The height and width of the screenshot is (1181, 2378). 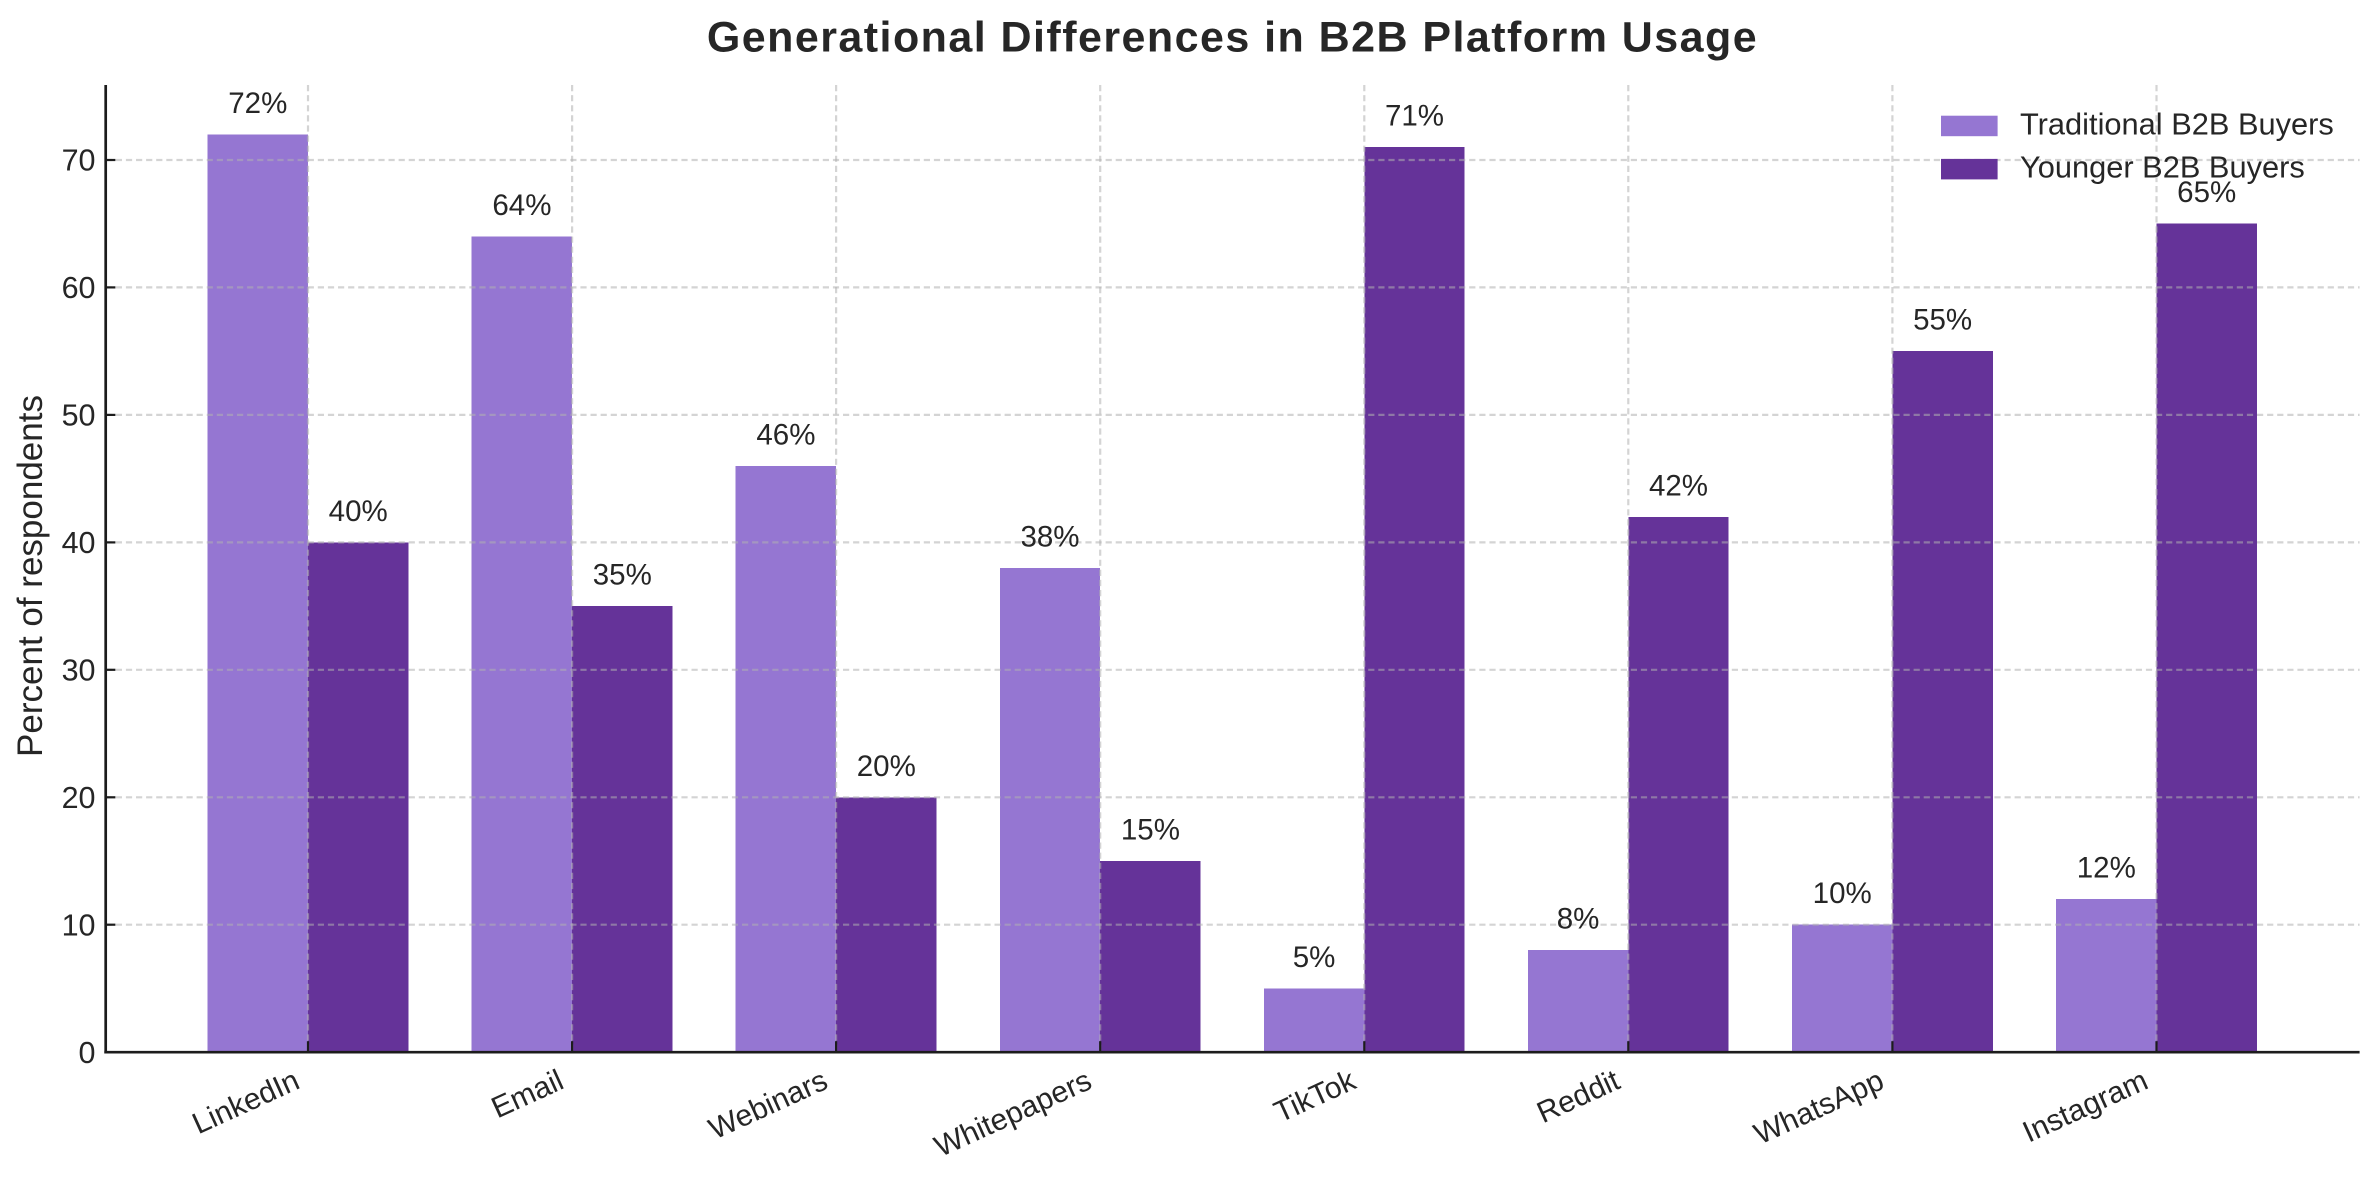 I want to click on svg-text: 65%, so click(x=2206, y=192).